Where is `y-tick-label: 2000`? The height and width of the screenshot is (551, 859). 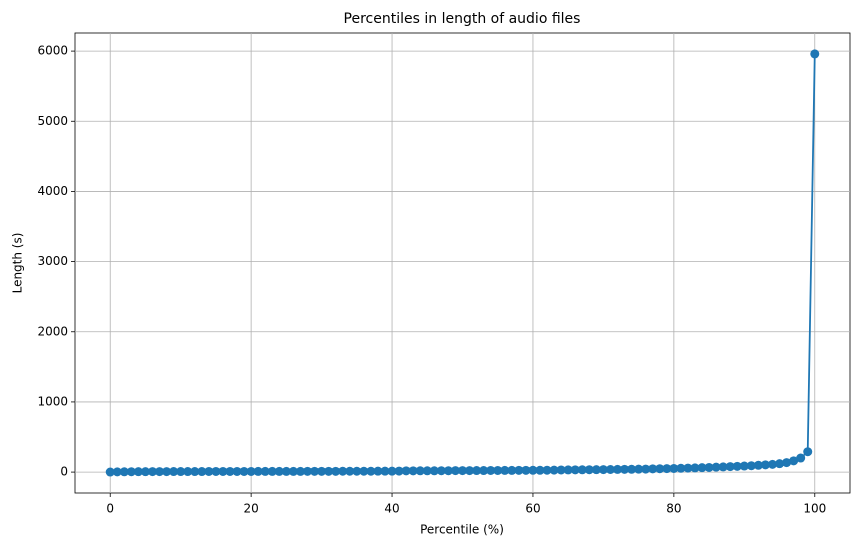
y-tick-label: 2000 is located at coordinates (52, 331).